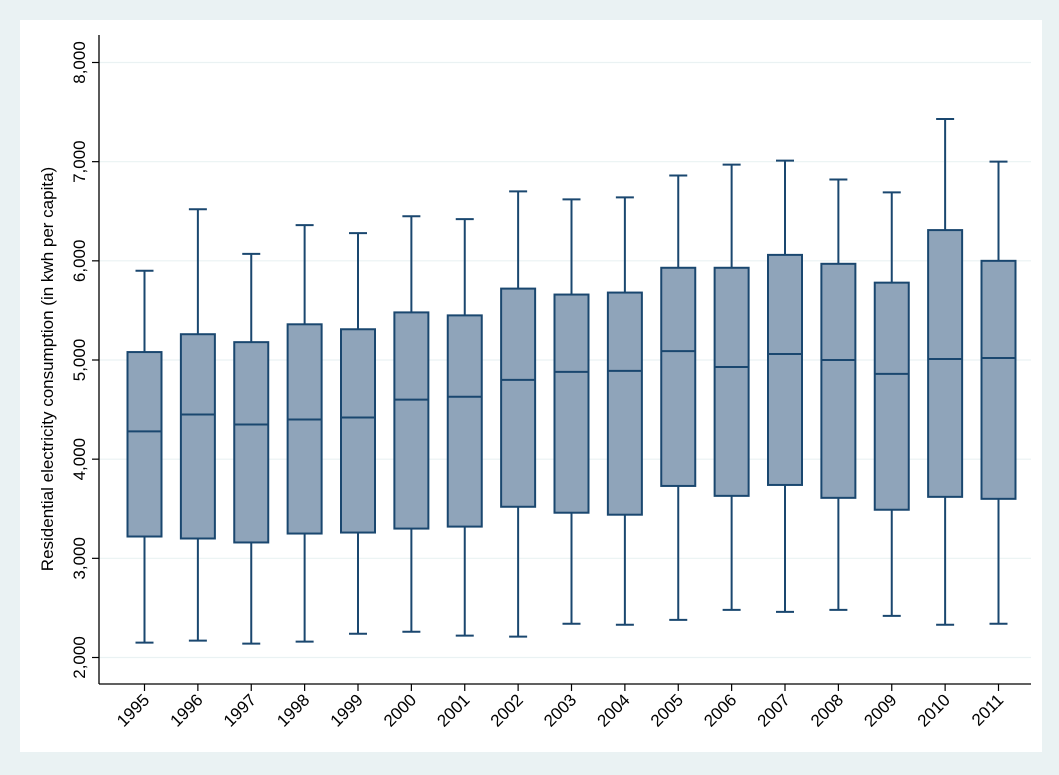 The width and height of the screenshot is (1059, 775). I want to click on box-2002, so click(518, 414).